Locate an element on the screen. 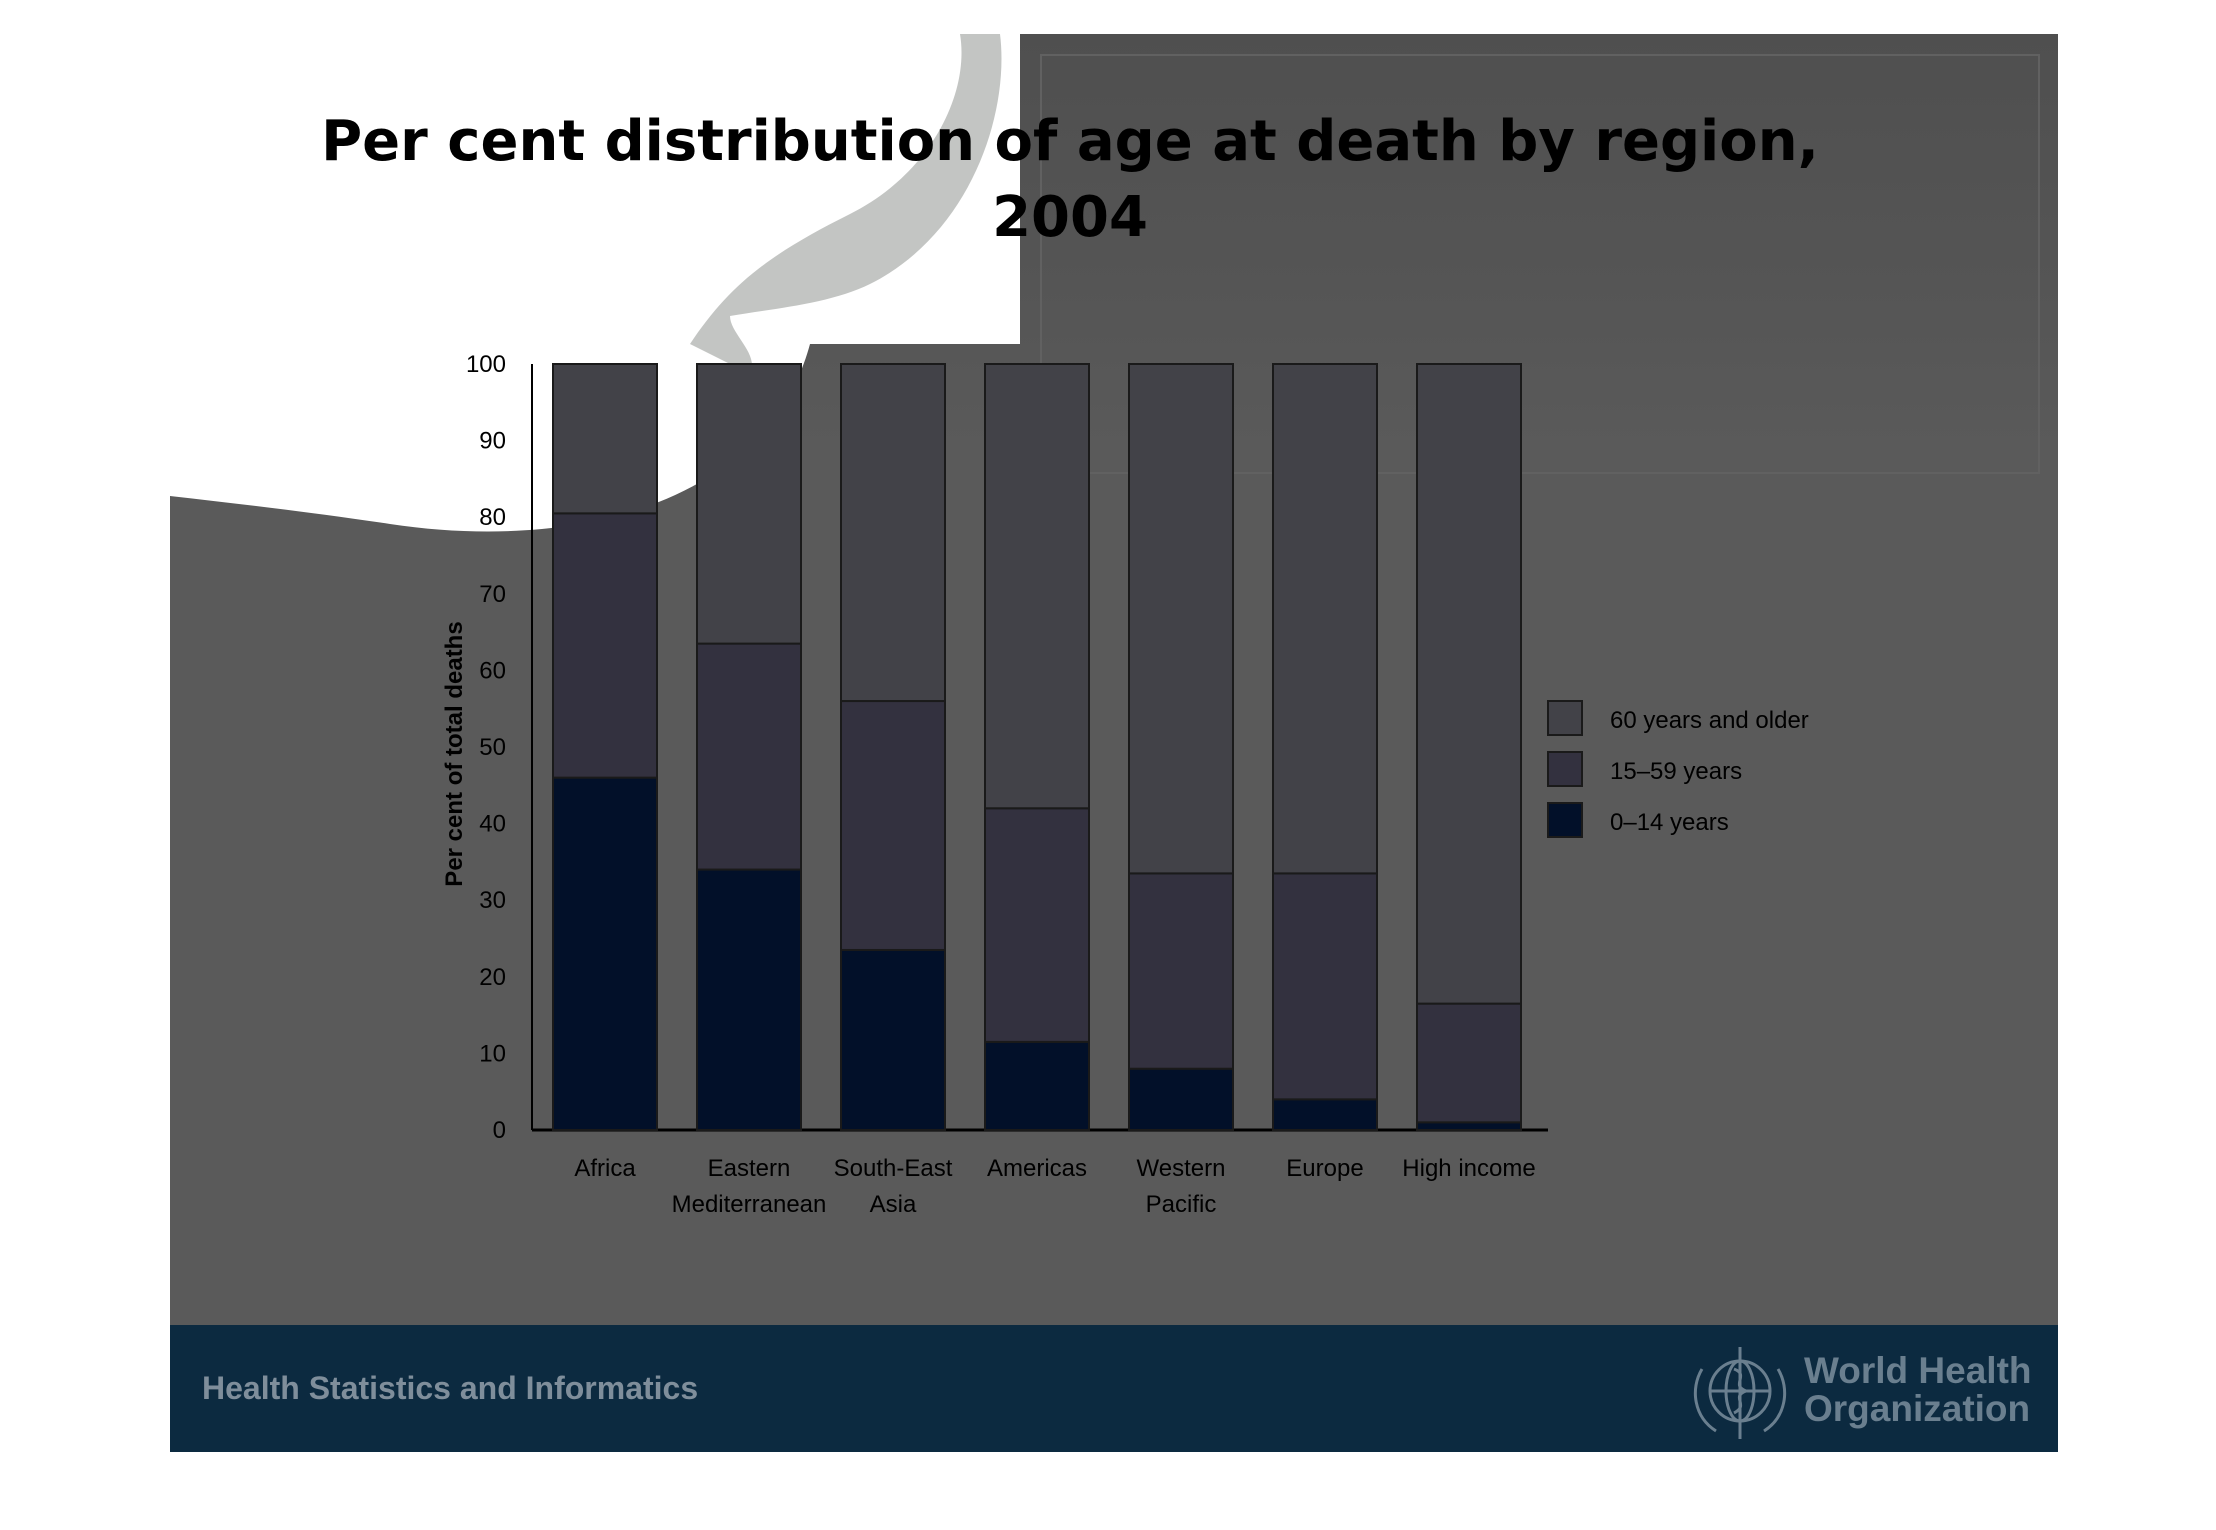  y-axis-label: Per cent of total deaths is located at coordinates (454, 753).